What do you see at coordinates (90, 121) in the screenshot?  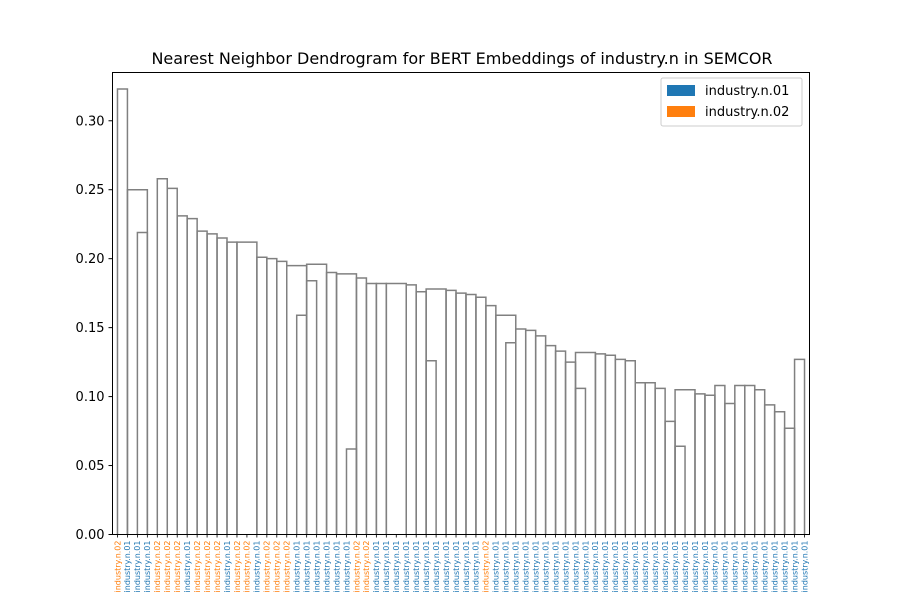 I see `y-tick-label: 0.30` at bounding box center [90, 121].